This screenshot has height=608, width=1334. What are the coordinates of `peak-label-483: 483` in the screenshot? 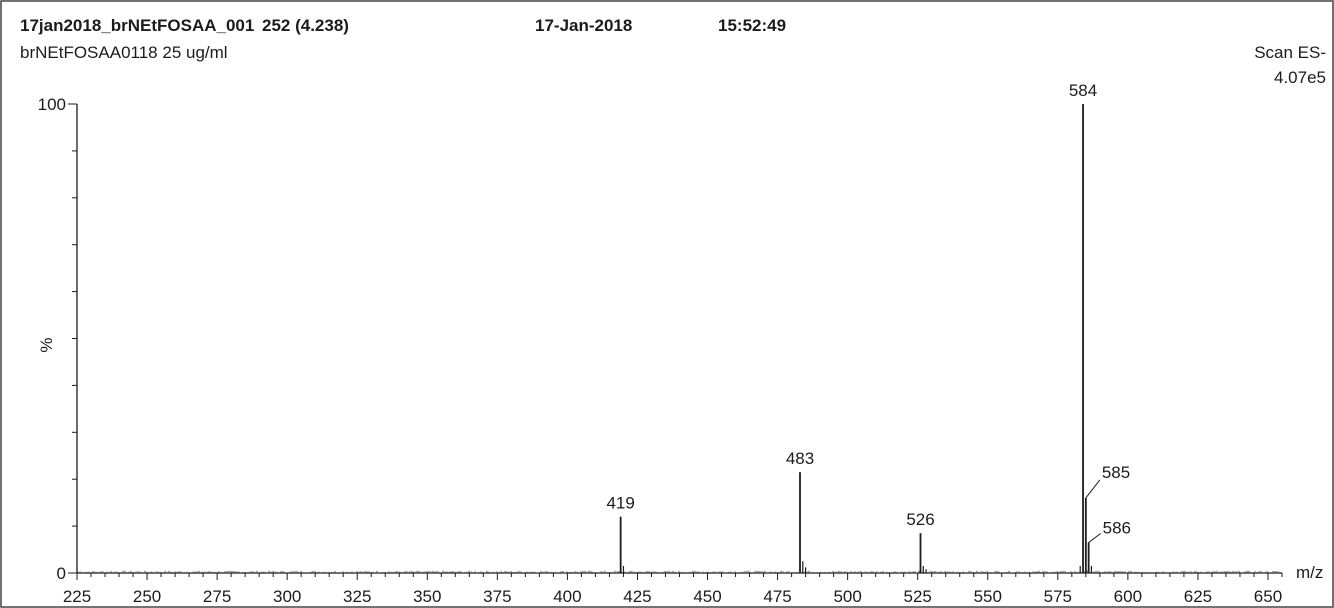 It's located at (800, 458).